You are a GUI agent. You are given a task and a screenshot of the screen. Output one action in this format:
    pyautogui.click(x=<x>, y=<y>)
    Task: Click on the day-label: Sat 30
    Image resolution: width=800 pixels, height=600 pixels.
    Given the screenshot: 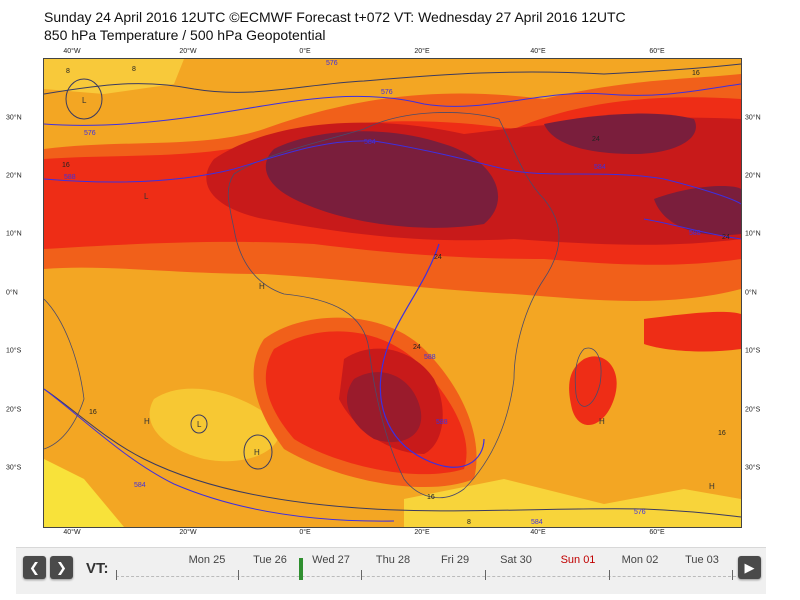 What is the action you would take?
    pyautogui.click(x=516, y=560)
    